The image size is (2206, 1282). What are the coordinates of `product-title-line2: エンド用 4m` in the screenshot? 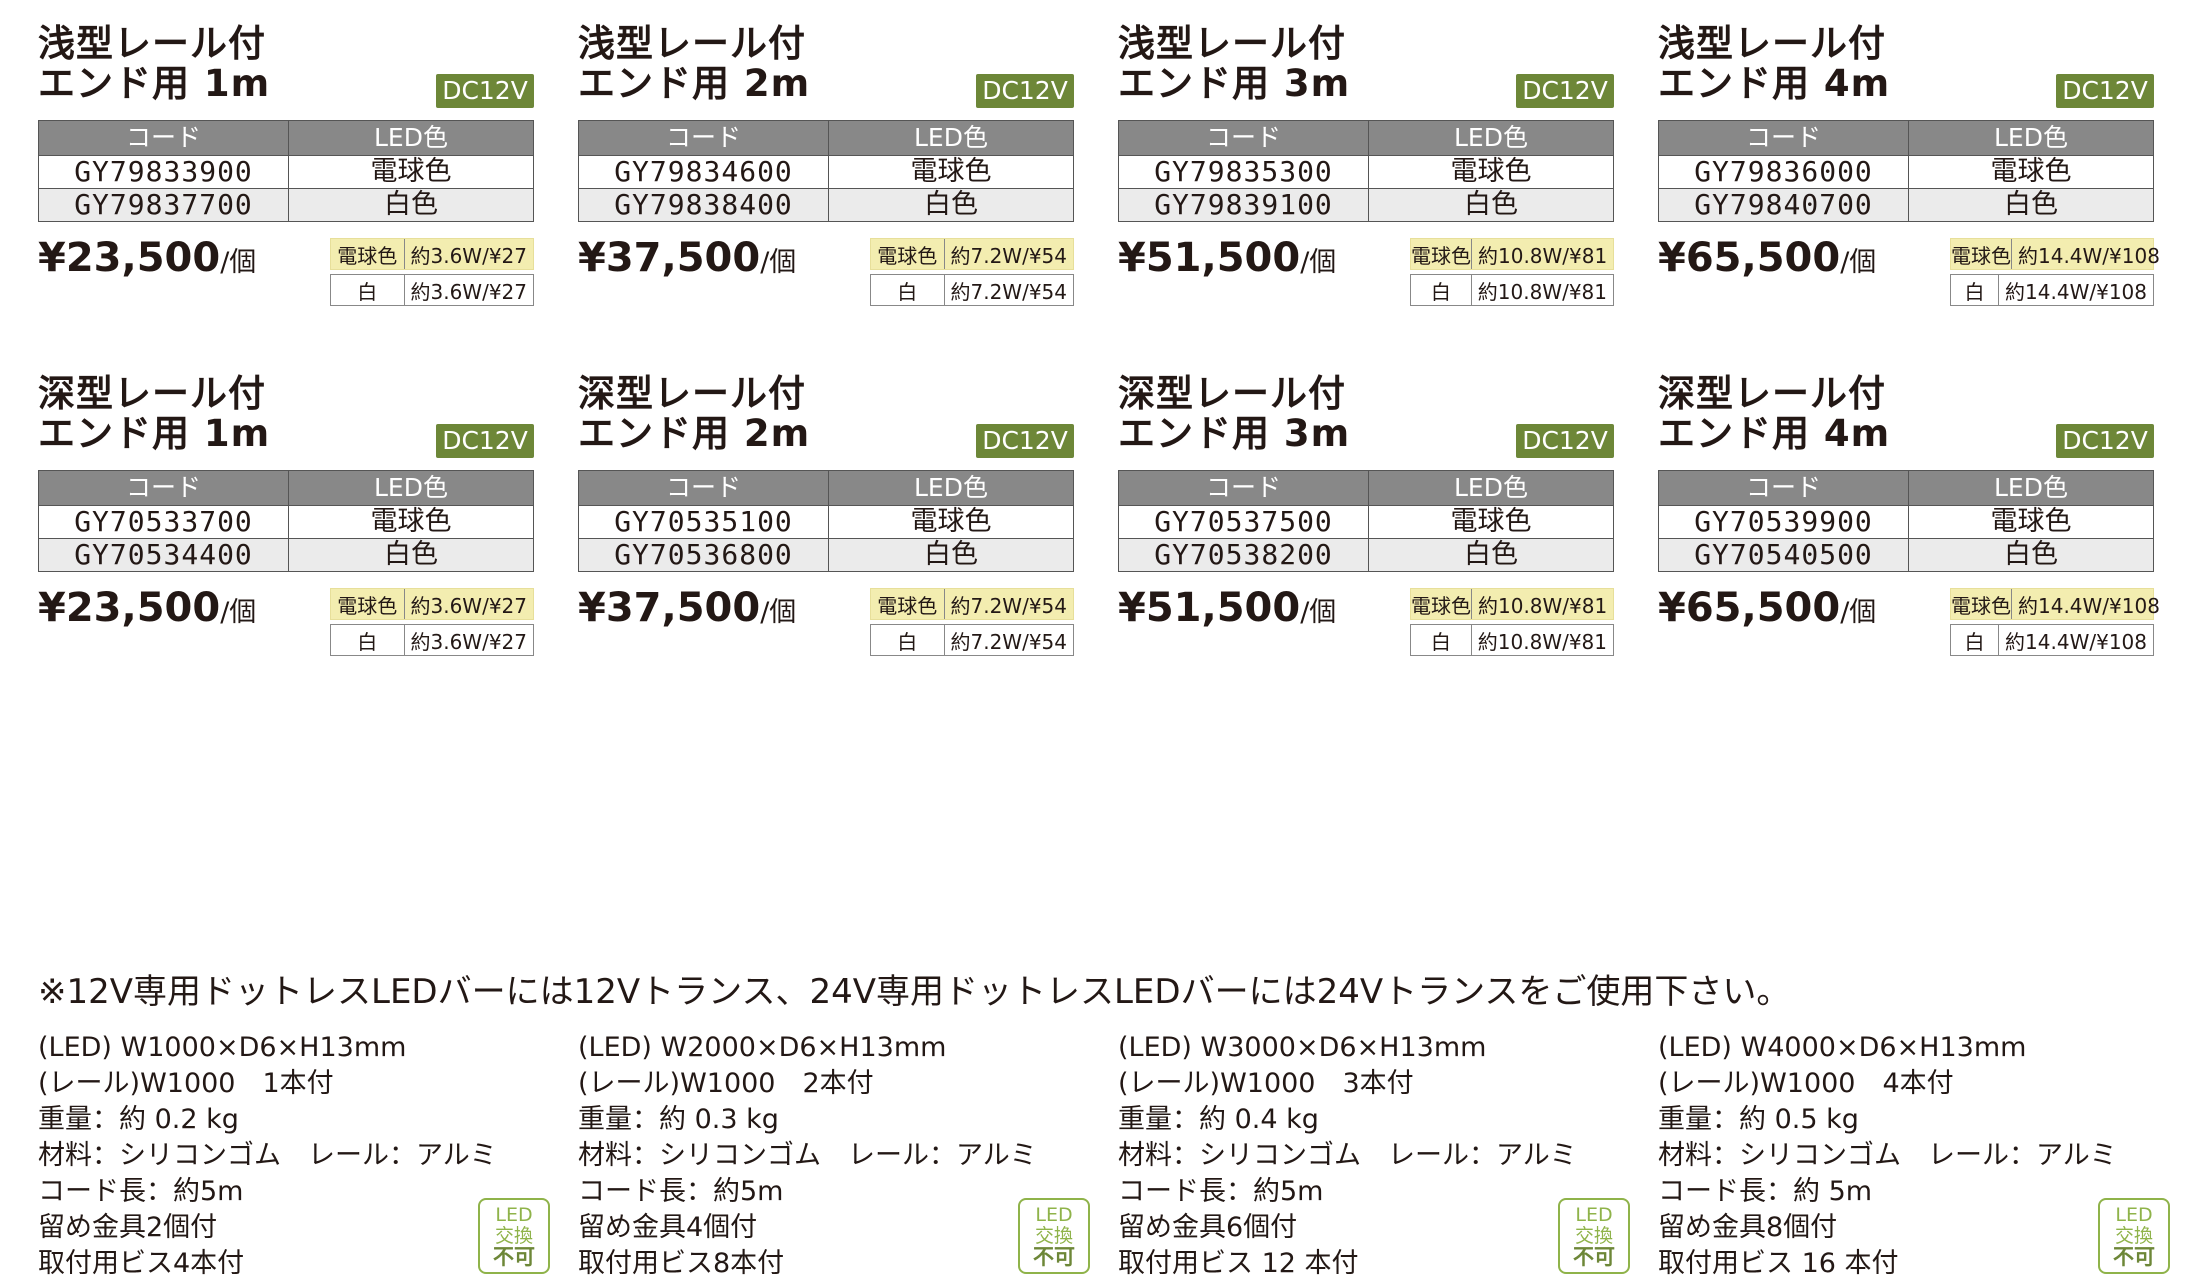 It's located at (1774, 433).